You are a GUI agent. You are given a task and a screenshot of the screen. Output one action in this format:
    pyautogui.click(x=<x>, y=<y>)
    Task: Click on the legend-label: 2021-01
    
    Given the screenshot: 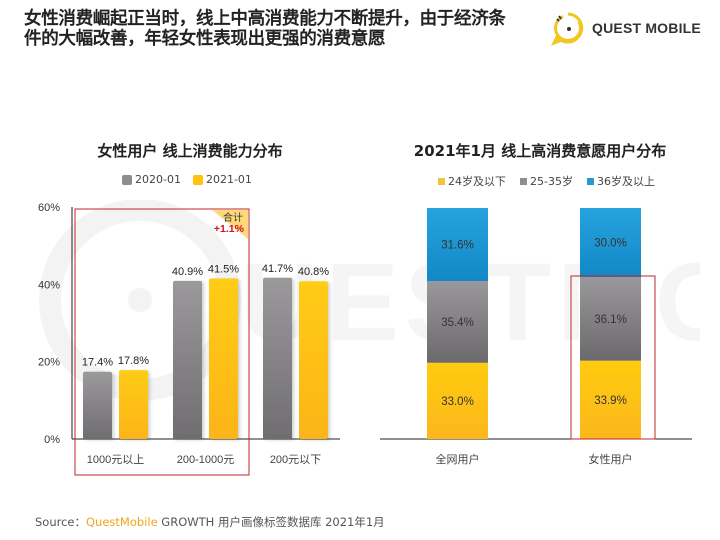 What is the action you would take?
    pyautogui.click(x=228, y=179)
    